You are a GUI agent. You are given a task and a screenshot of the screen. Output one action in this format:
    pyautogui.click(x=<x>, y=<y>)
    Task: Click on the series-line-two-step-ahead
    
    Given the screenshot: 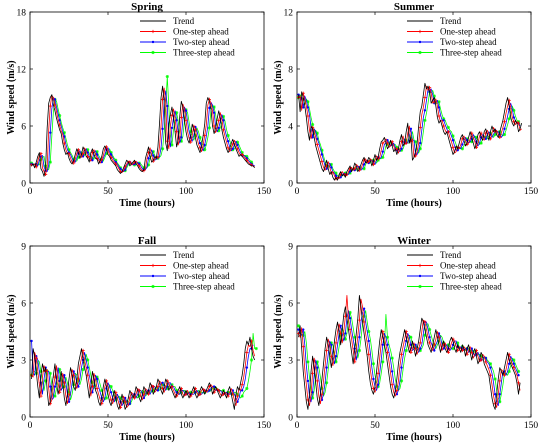 What is the action you would take?
    pyautogui.click(x=143, y=131)
    